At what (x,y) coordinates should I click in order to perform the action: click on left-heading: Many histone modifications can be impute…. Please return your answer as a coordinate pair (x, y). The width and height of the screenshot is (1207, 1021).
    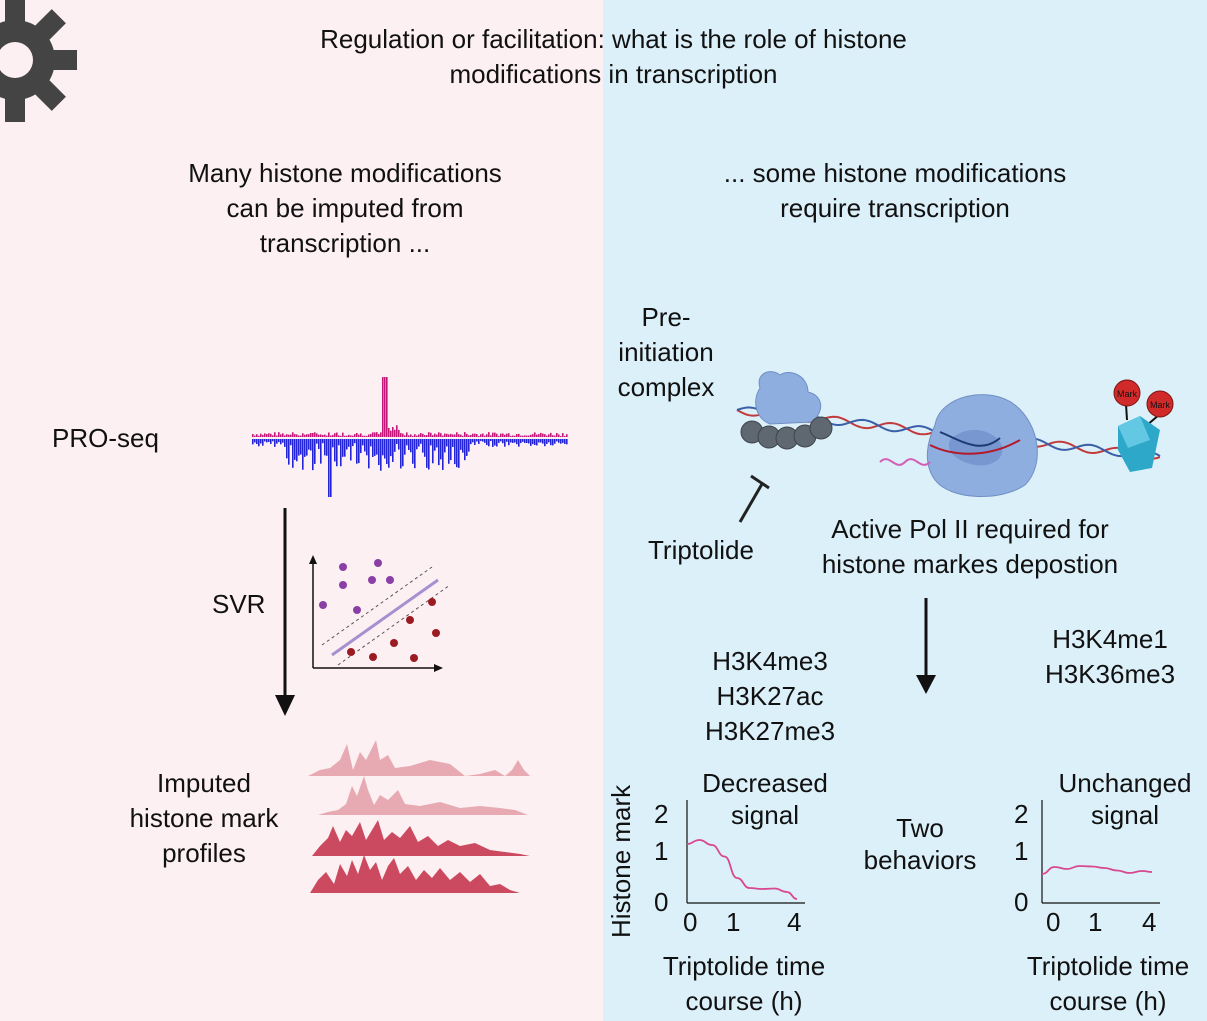
    Looking at the image, I should click on (345, 208).